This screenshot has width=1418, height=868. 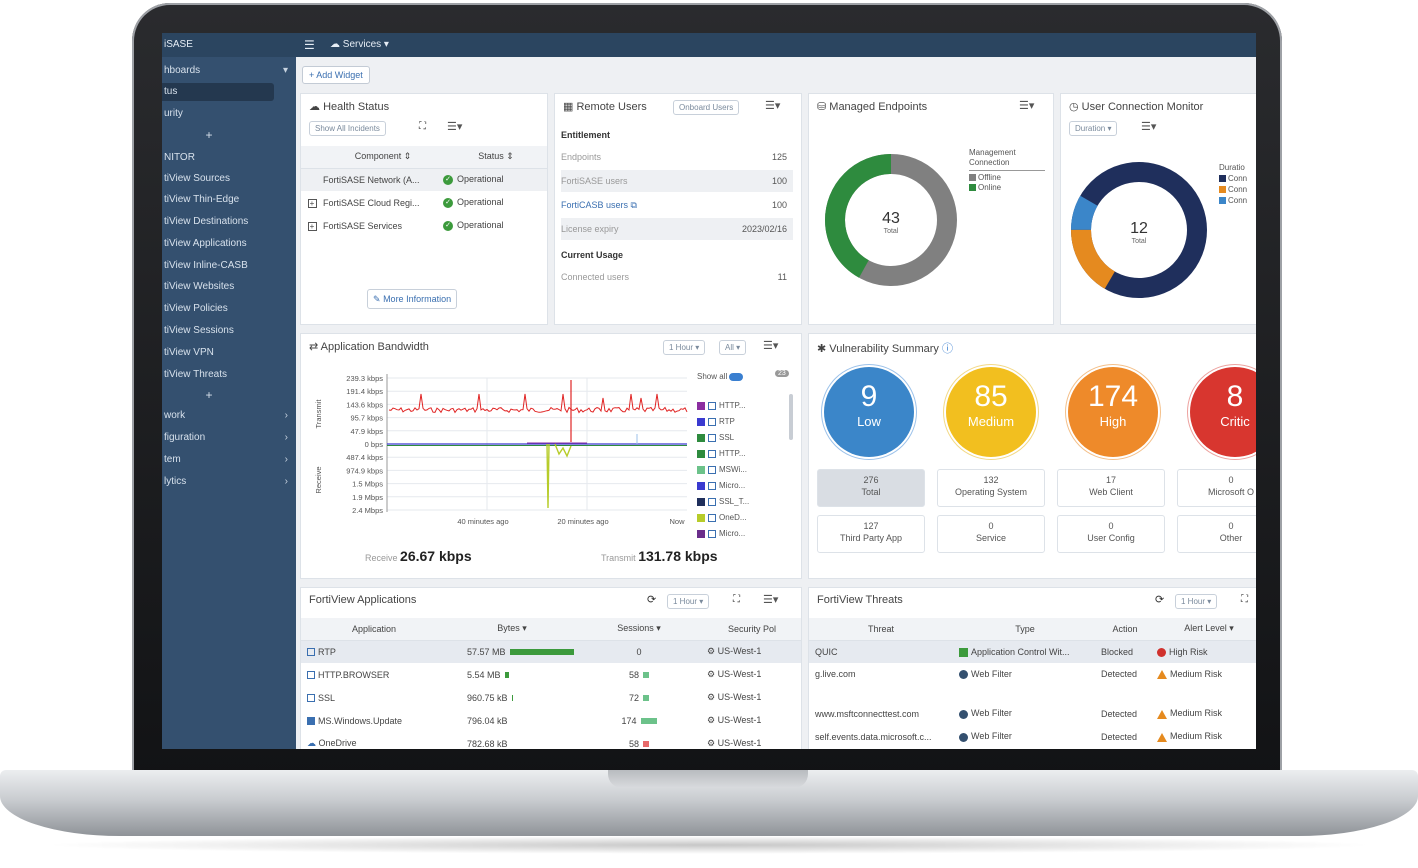 I want to click on donut-online-segment, so click(x=891, y=220).